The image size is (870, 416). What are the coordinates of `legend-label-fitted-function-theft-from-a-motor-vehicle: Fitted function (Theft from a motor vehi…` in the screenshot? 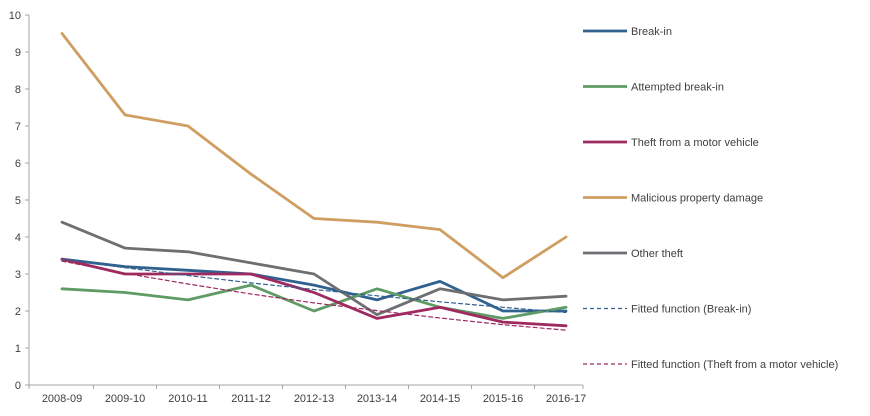 It's located at (734, 365).